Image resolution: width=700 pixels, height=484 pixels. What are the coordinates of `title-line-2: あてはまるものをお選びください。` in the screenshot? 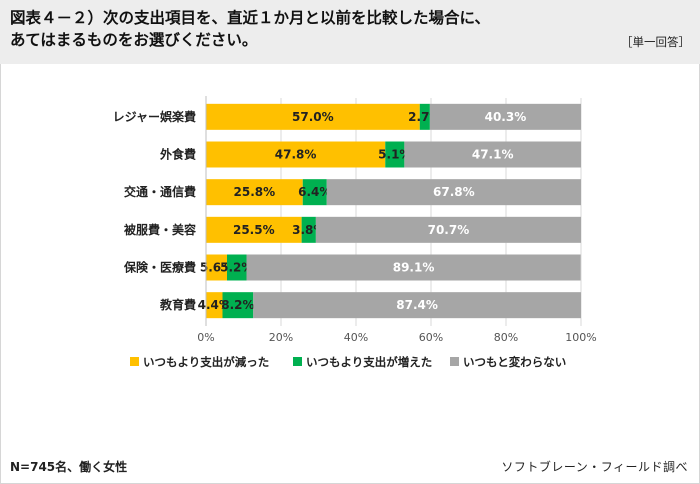 It's located at (134, 40).